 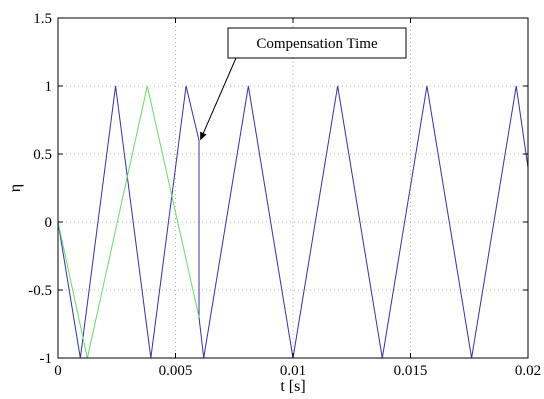 I want to click on annotation-text: Compensation Time, so click(x=317, y=44).